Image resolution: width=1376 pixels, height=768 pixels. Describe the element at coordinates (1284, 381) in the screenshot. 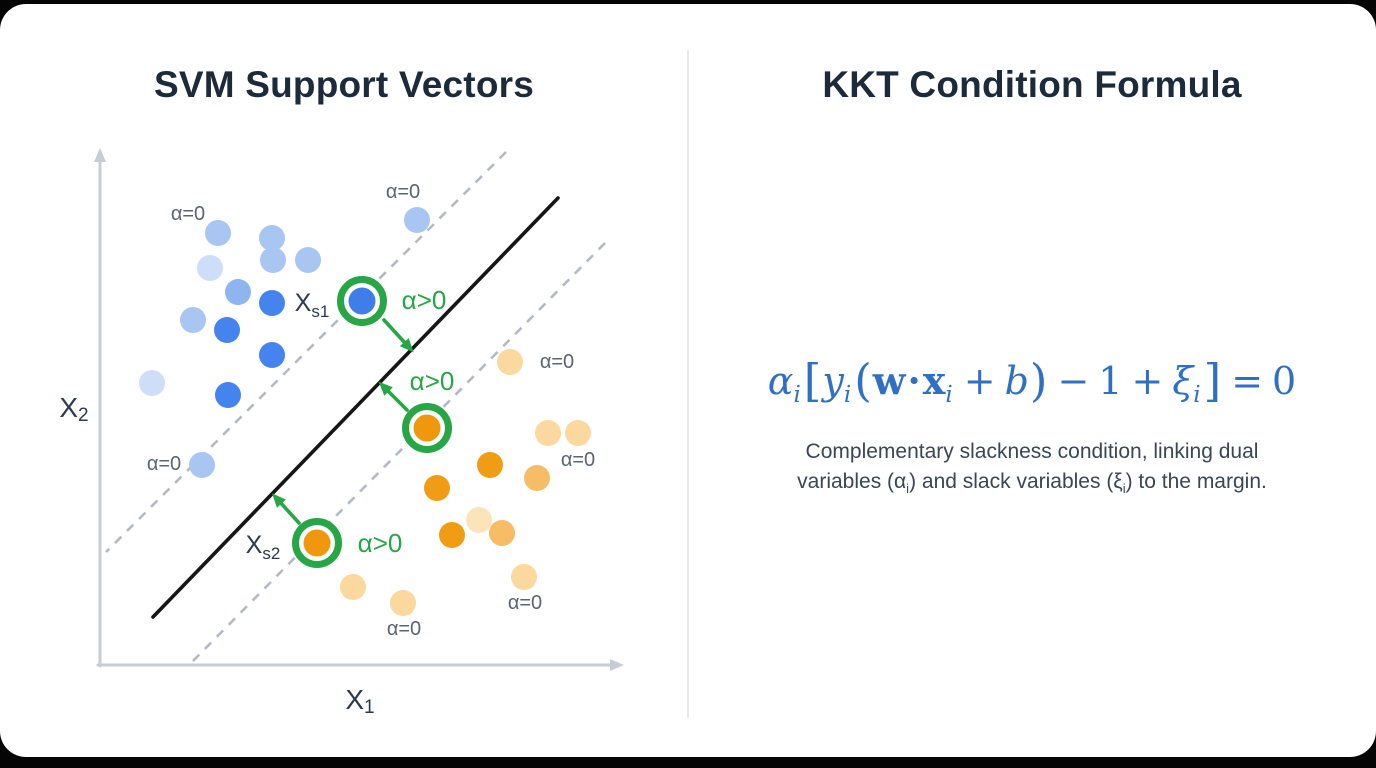

I see `formula-zero: 0` at that location.